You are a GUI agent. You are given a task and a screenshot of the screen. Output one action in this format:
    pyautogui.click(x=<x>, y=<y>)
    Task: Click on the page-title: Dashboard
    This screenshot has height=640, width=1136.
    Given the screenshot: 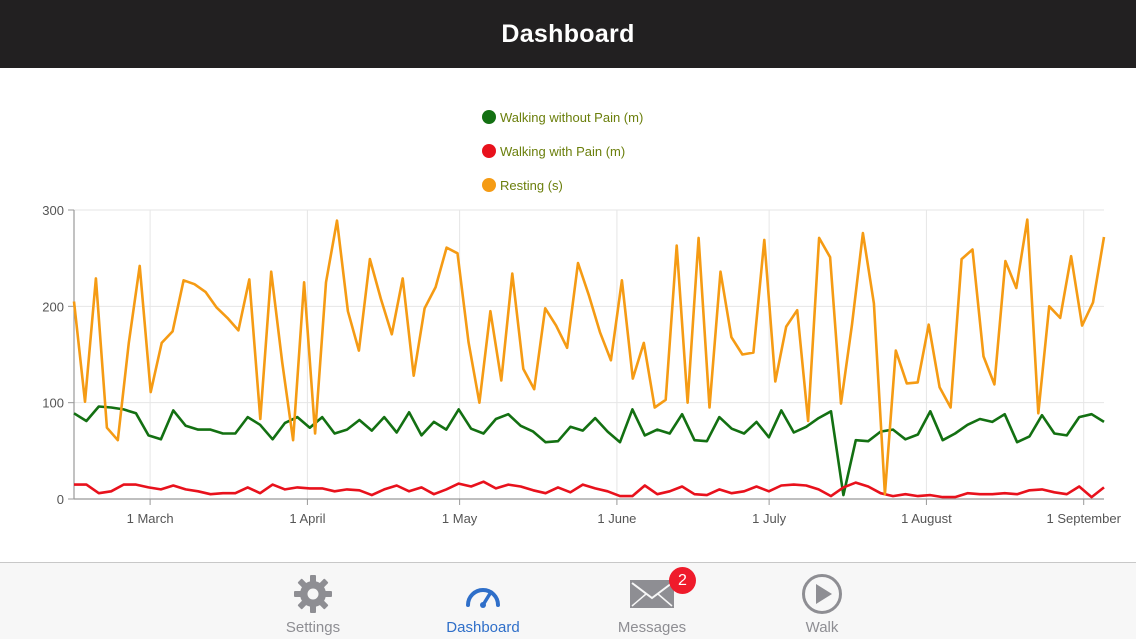 What is the action you would take?
    pyautogui.click(x=568, y=33)
    